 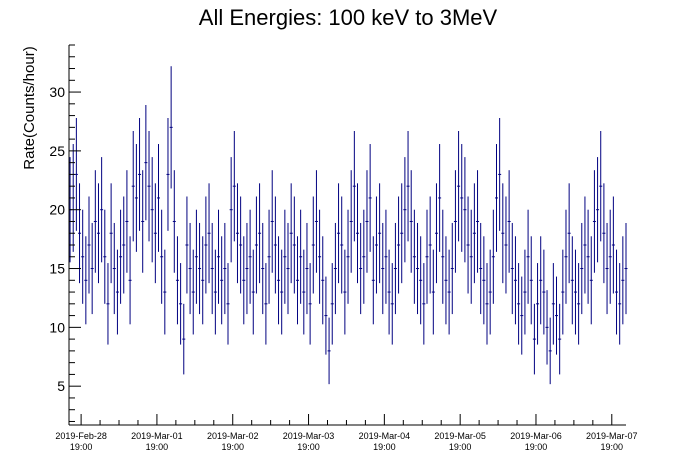 What do you see at coordinates (348, 17) in the screenshot?
I see `chart-title: All Energies: 100 keV to 3MeV` at bounding box center [348, 17].